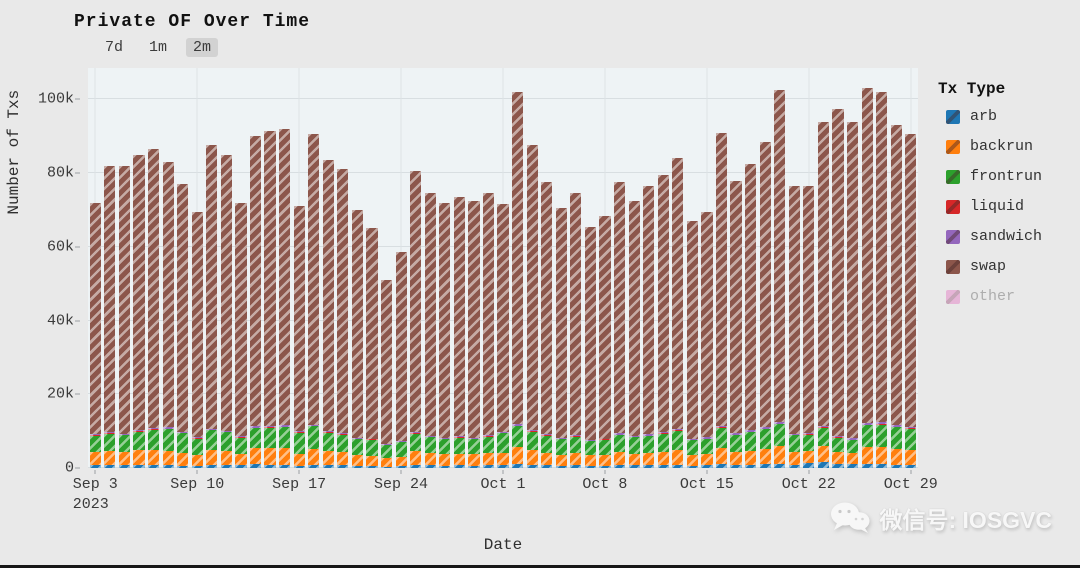 The image size is (1080, 568). Describe the element at coordinates (114, 47) in the screenshot. I see `range-button-7d: 7d` at that location.